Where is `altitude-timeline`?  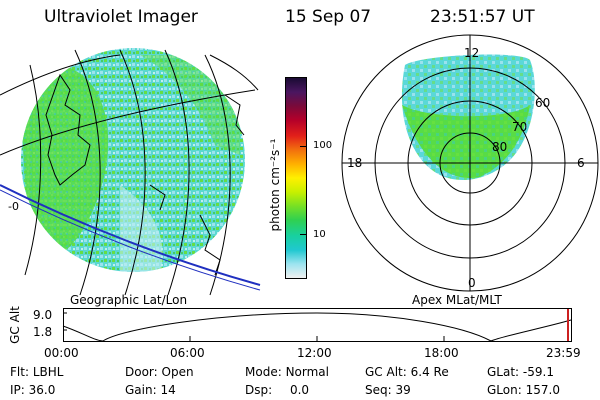
altitude-timeline is located at coordinates (317, 325).